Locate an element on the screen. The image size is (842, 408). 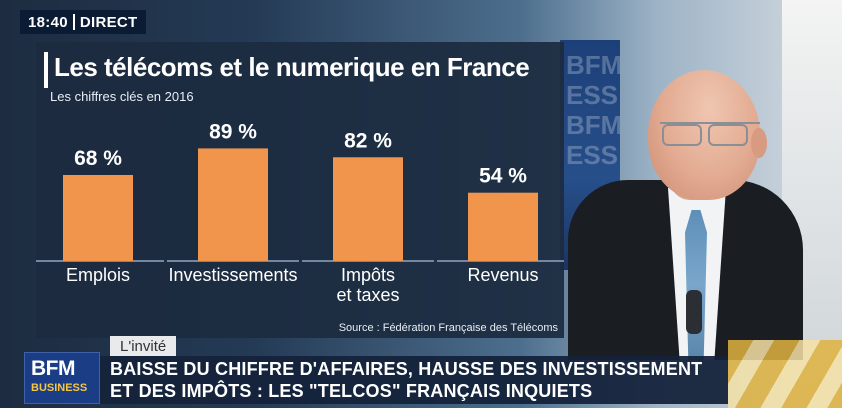
channel-logo: BFM BUSINESS is located at coordinates (62, 378).